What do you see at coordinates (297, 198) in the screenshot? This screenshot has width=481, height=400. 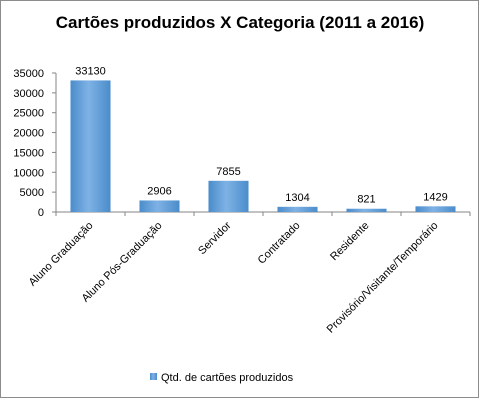 I see `data-label: 1304` at bounding box center [297, 198].